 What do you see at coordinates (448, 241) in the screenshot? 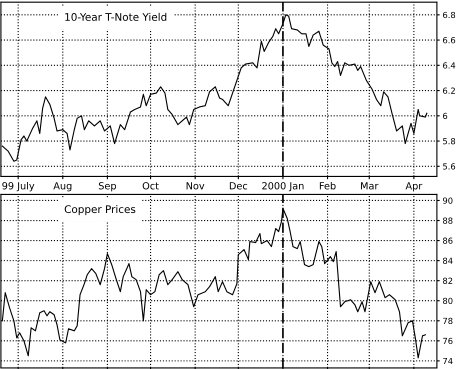
I see `y-tick-label: 86` at bounding box center [448, 241].